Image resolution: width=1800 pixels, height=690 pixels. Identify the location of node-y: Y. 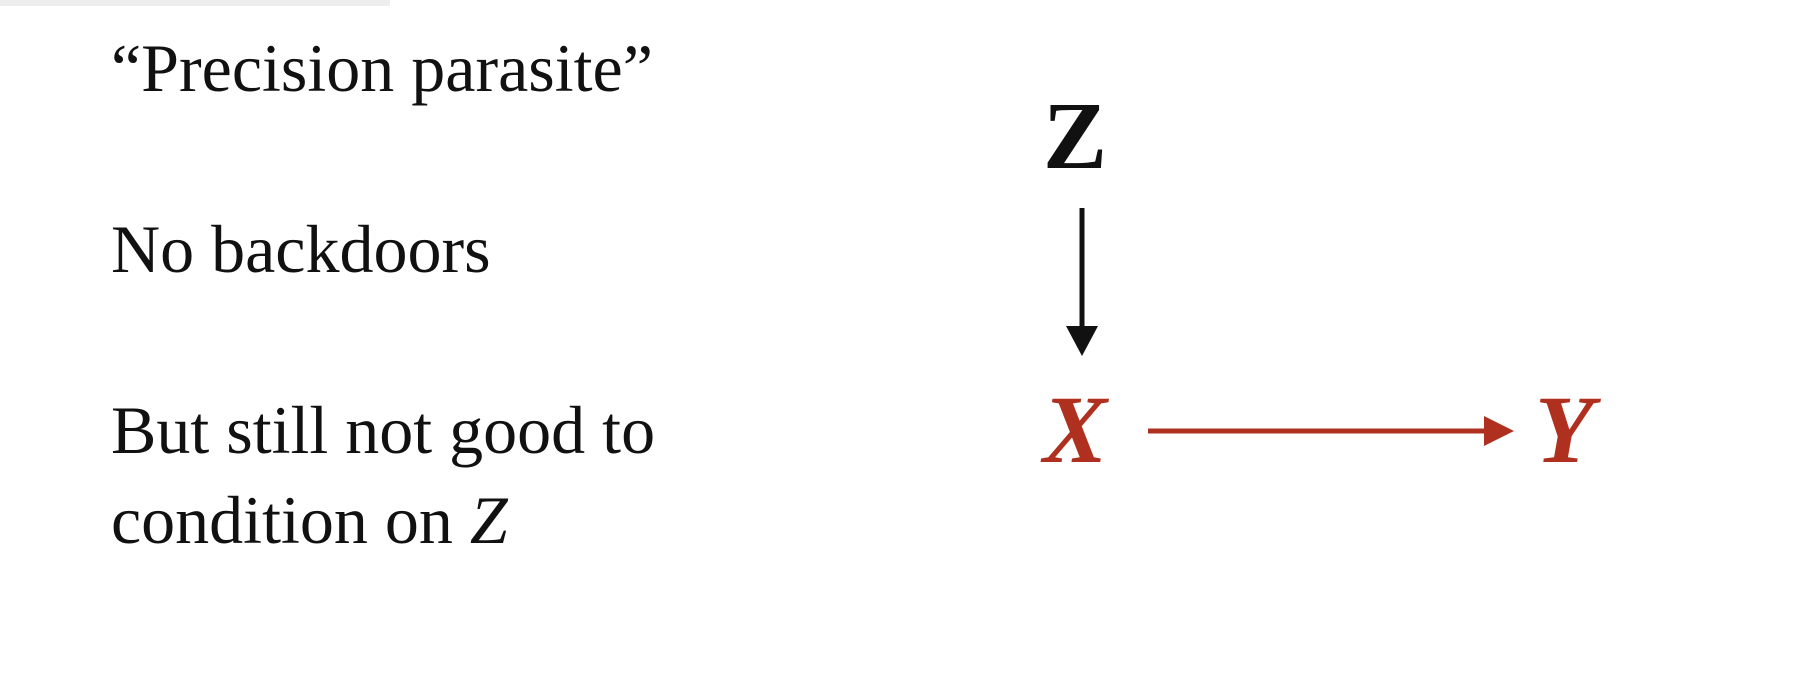
(1564, 429).